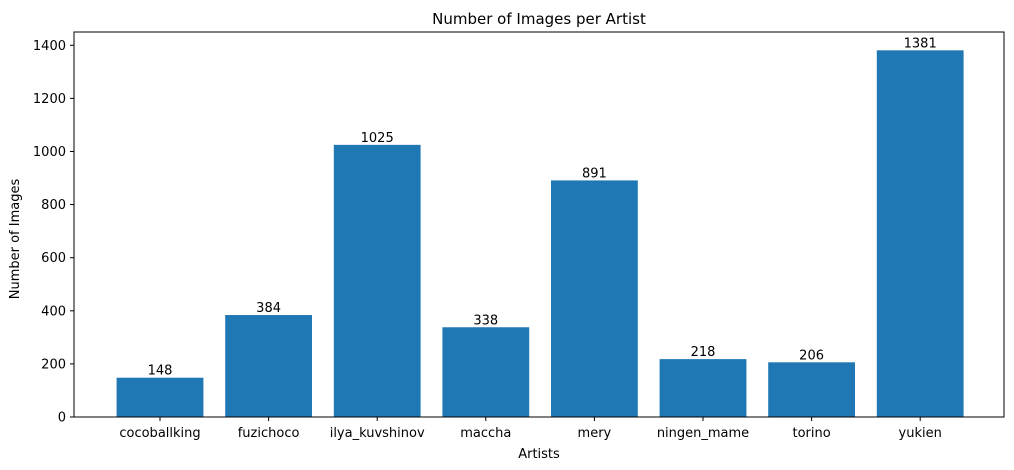 This screenshot has width=1014, height=470. Describe the element at coordinates (594, 298) in the screenshot. I see `bar-mery` at that location.